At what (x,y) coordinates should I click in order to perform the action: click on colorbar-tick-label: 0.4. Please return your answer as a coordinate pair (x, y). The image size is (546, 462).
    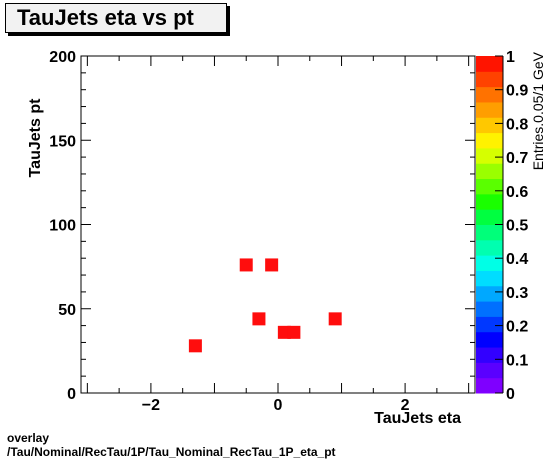
    Looking at the image, I should click on (517, 259).